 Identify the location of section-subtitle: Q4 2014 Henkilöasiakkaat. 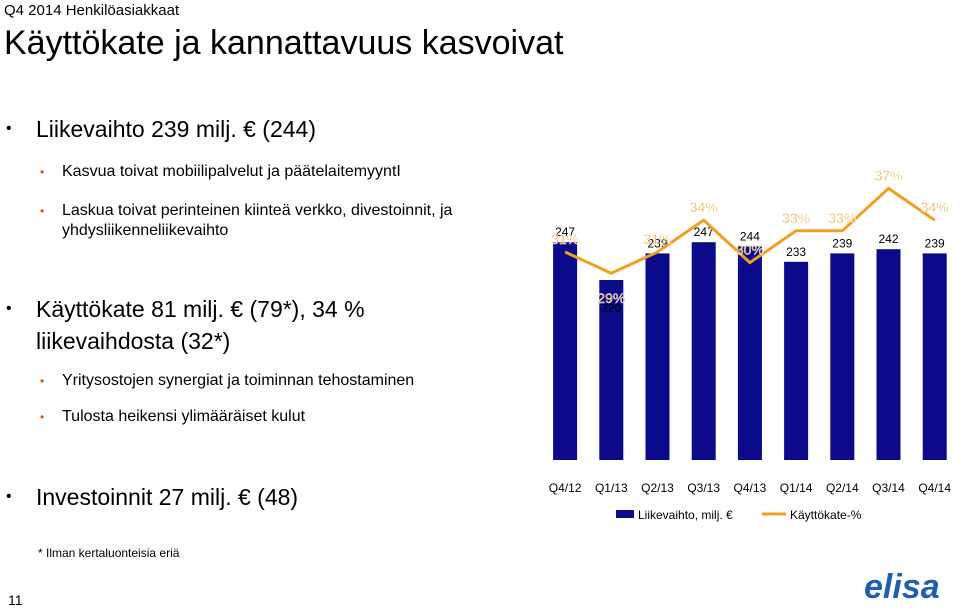
(92, 10).